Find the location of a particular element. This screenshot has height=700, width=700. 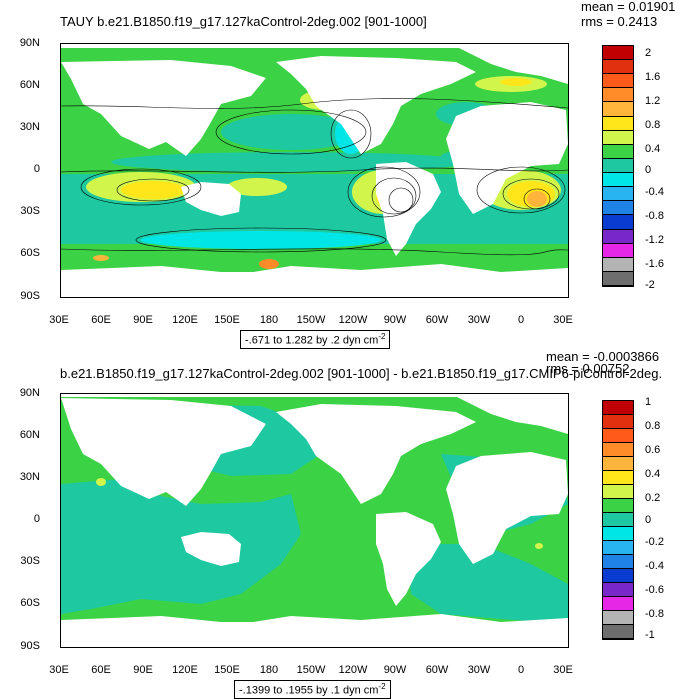

colorbar-label: 0.6 is located at coordinates (653, 450).